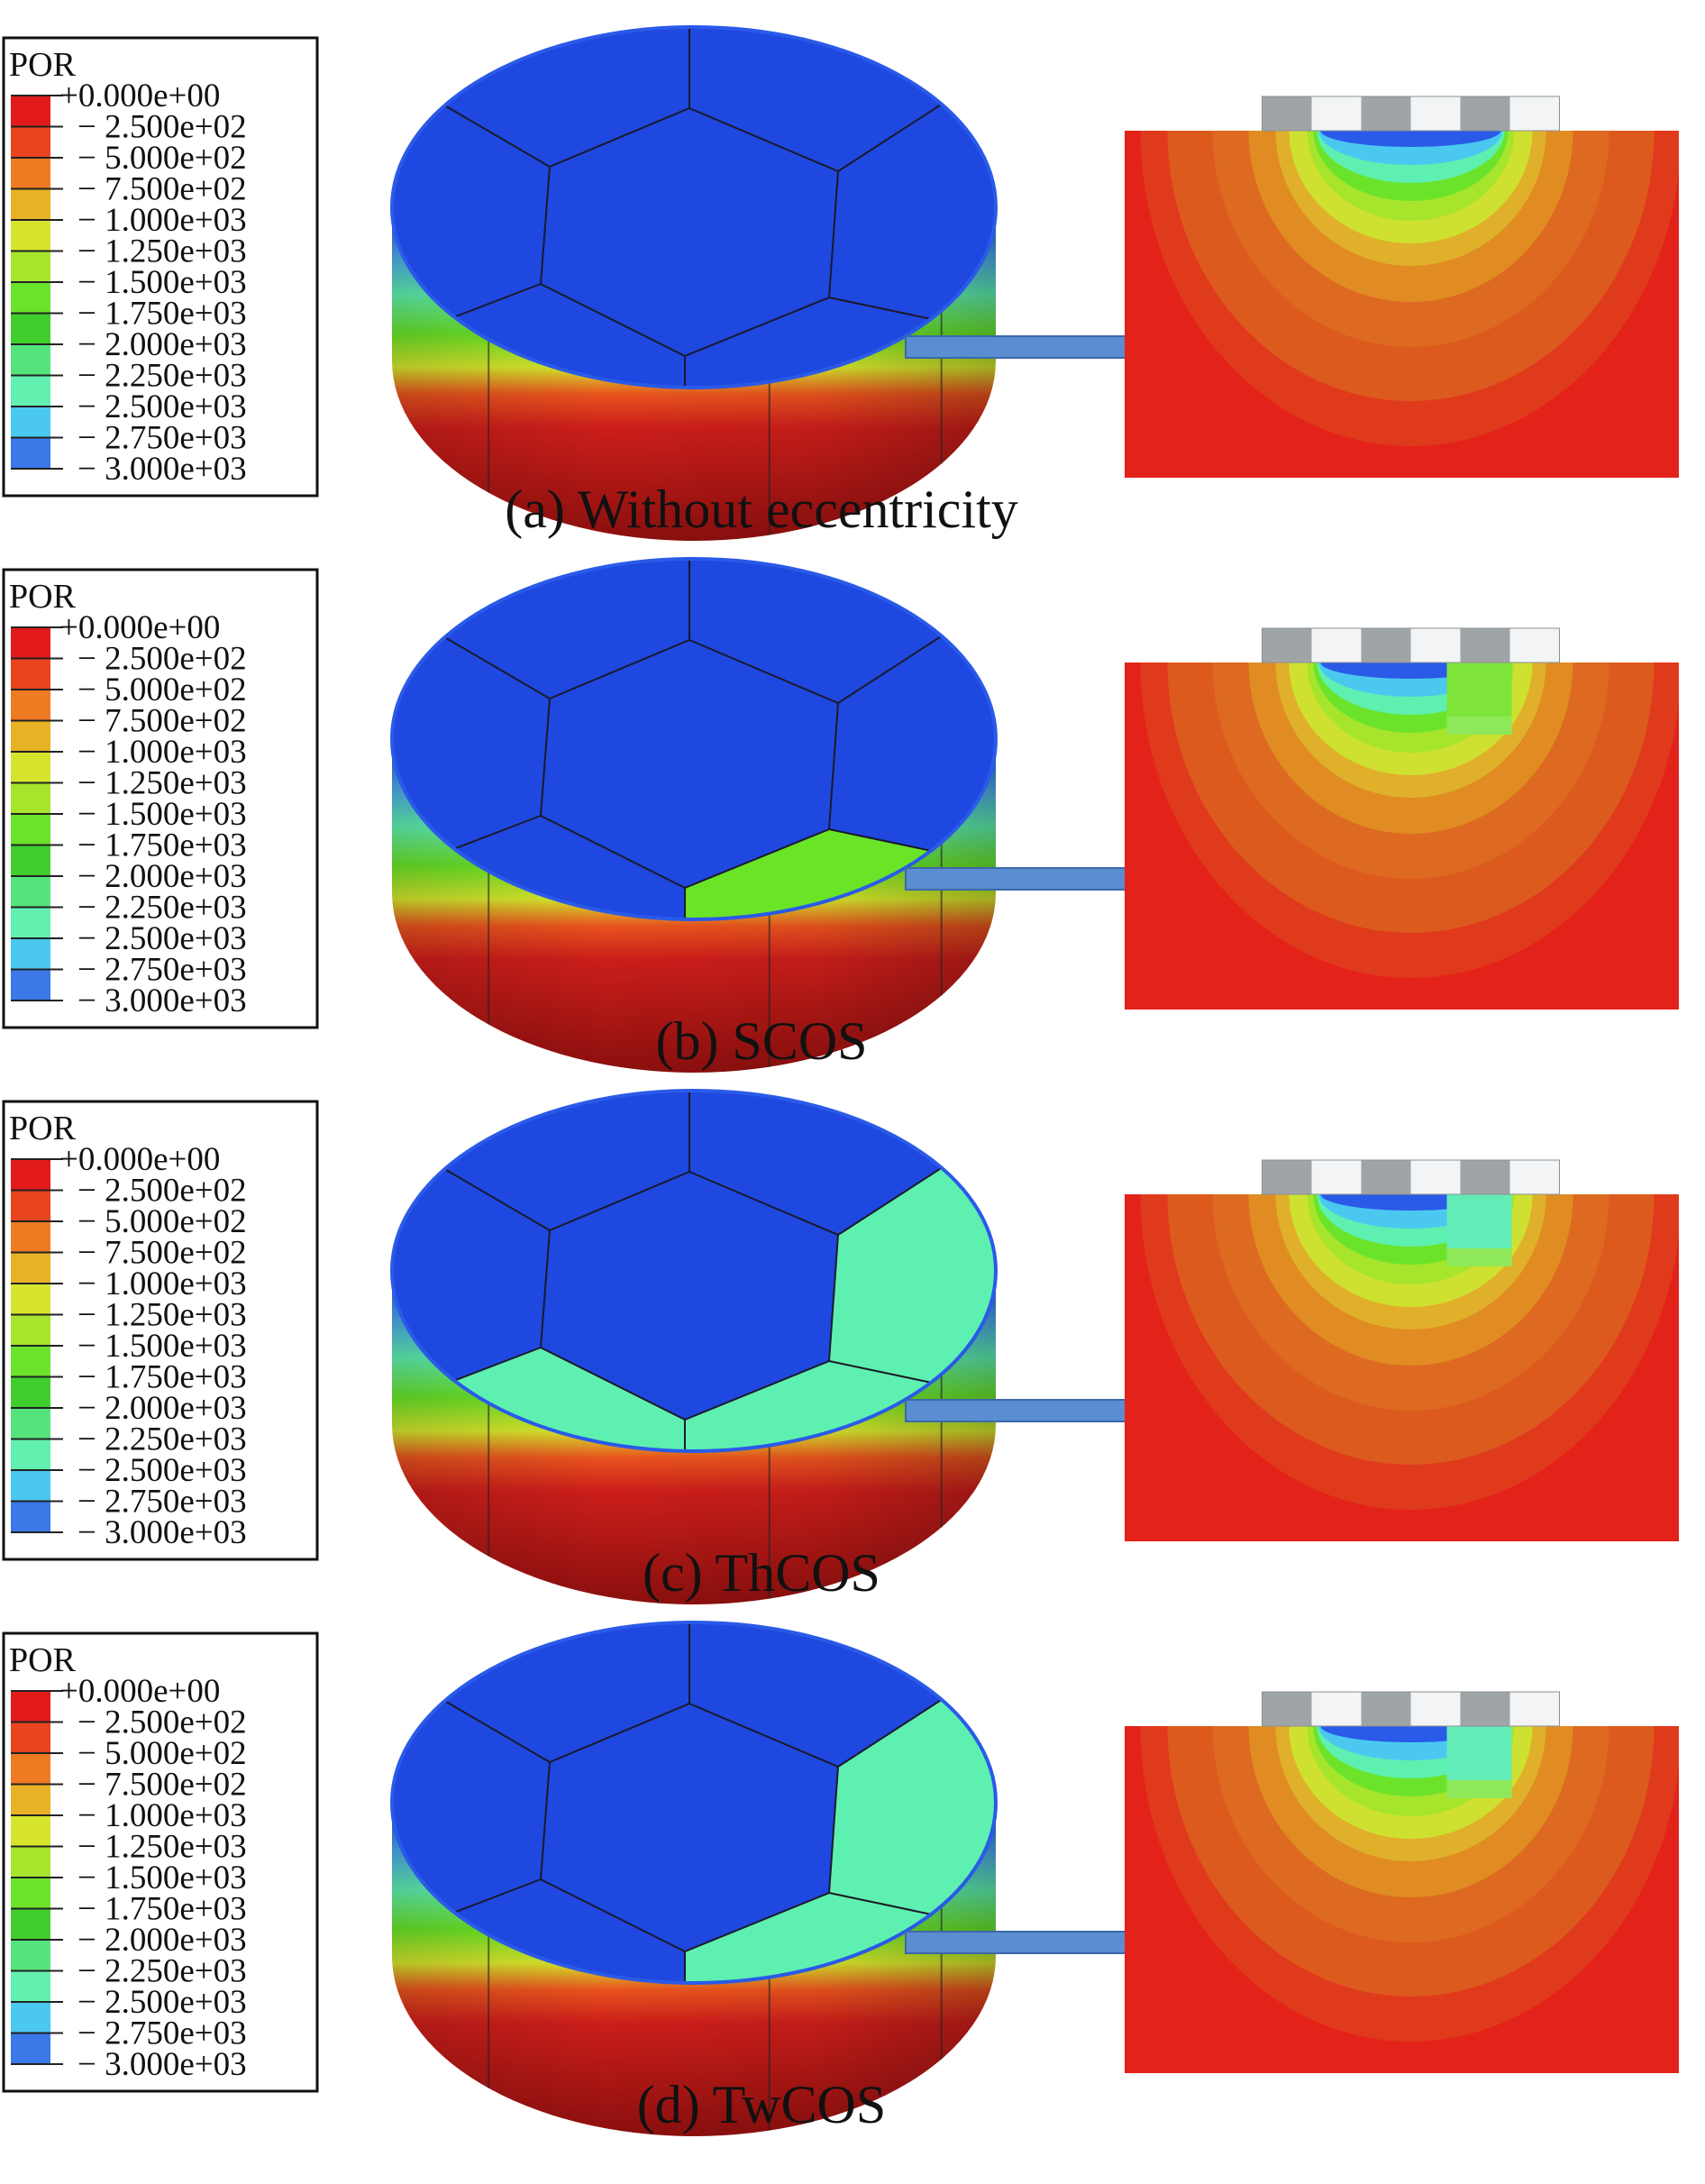 The width and height of the screenshot is (1705, 2184). I want to click on disc-edge, so click(689, 1827).